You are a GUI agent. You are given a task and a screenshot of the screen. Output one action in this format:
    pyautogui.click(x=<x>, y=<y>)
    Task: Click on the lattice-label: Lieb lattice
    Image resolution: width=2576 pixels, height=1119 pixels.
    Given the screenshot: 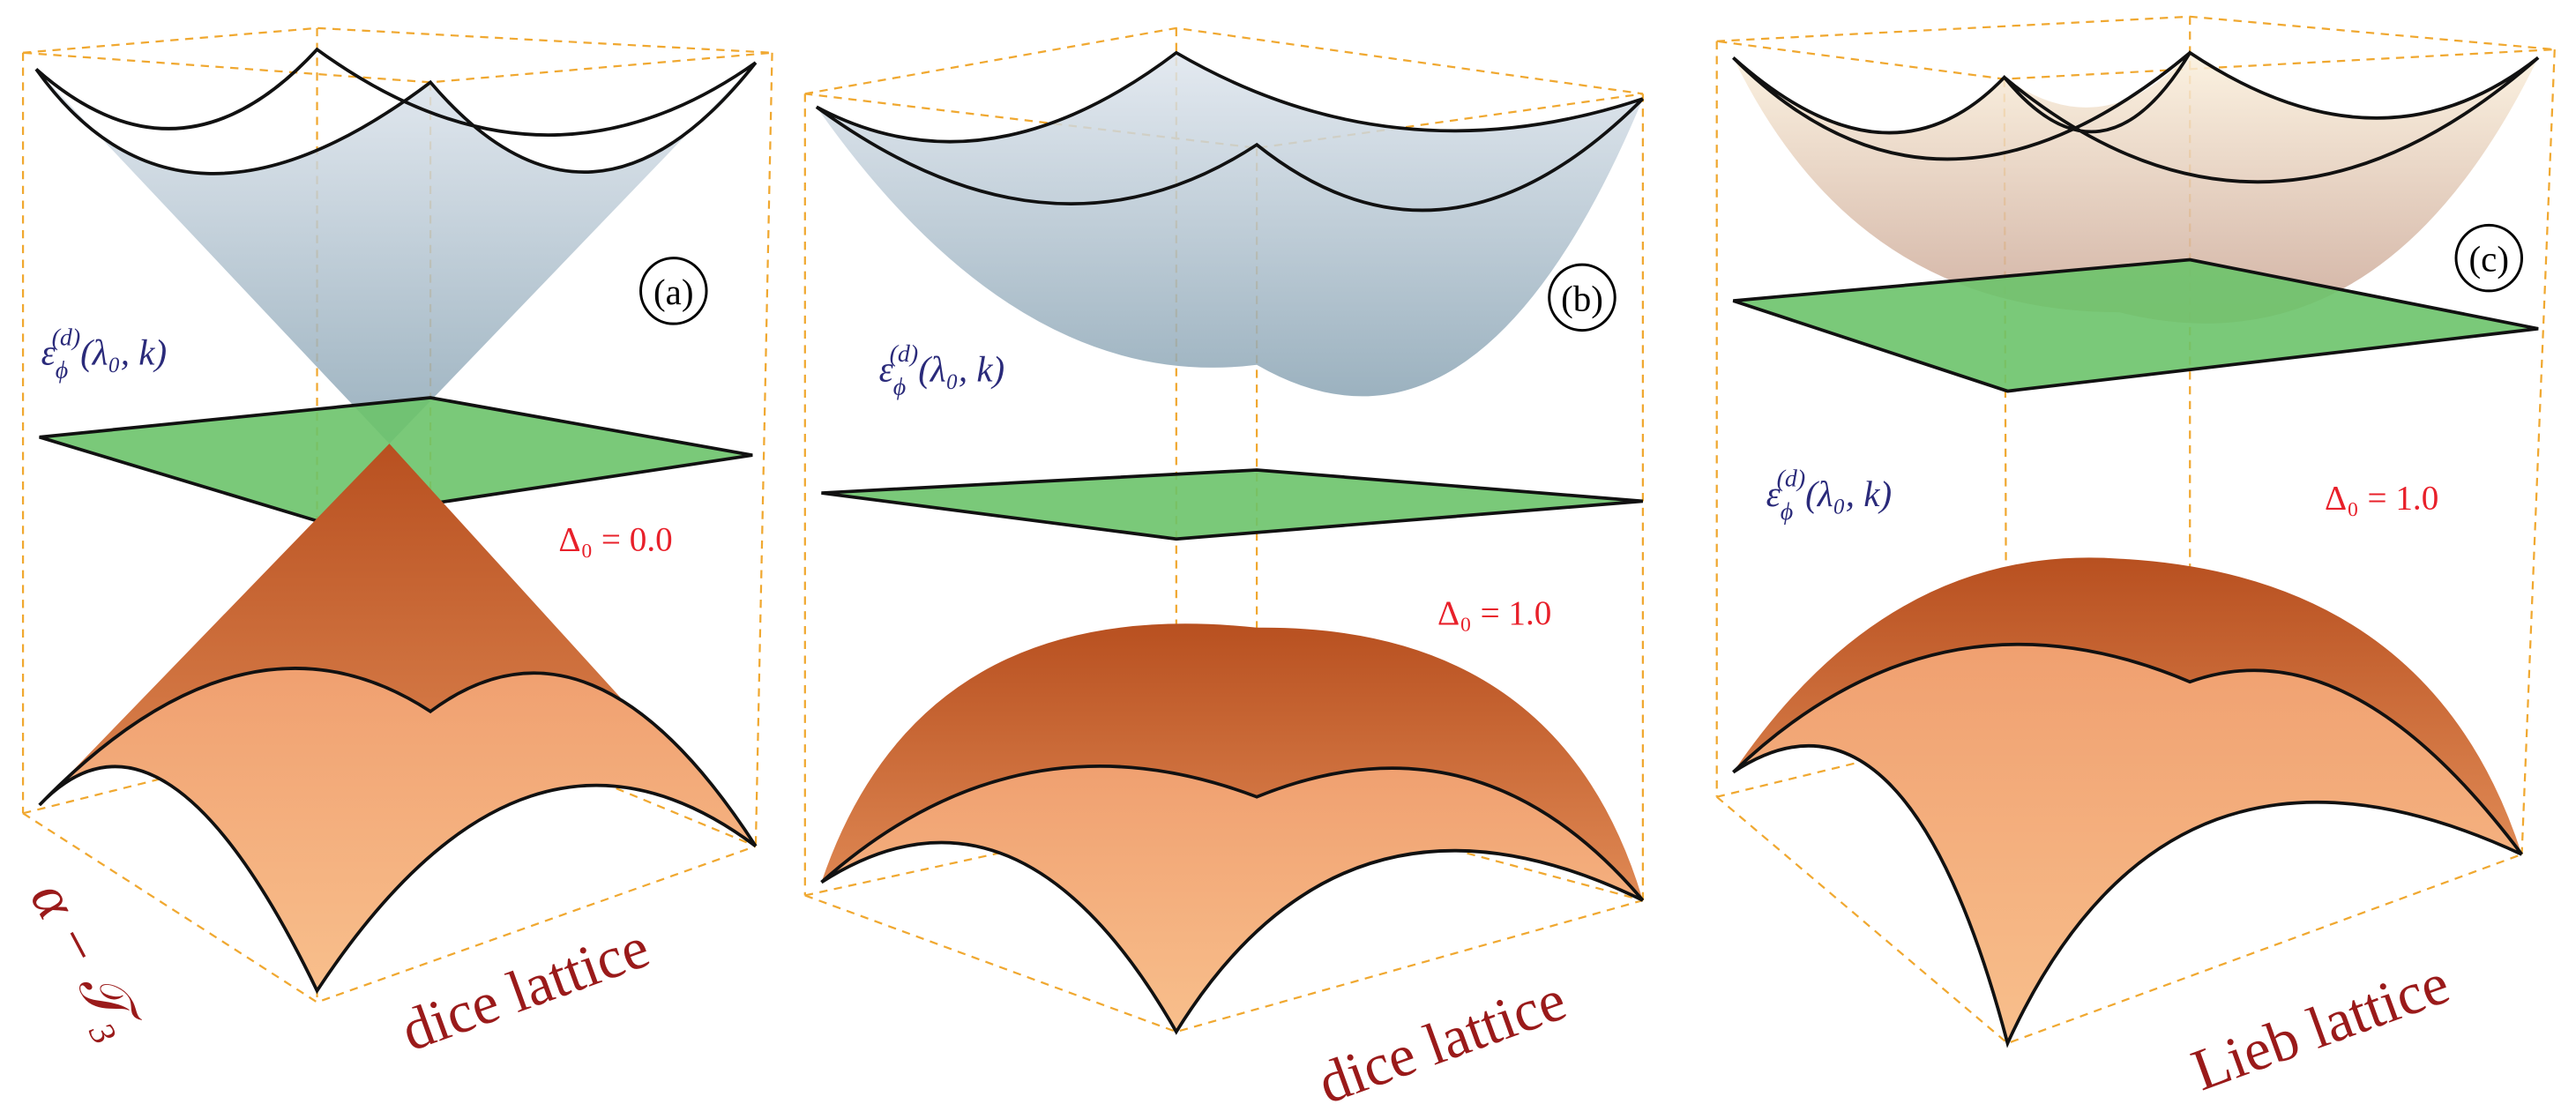 What is the action you would take?
    pyautogui.click(x=2321, y=1026)
    